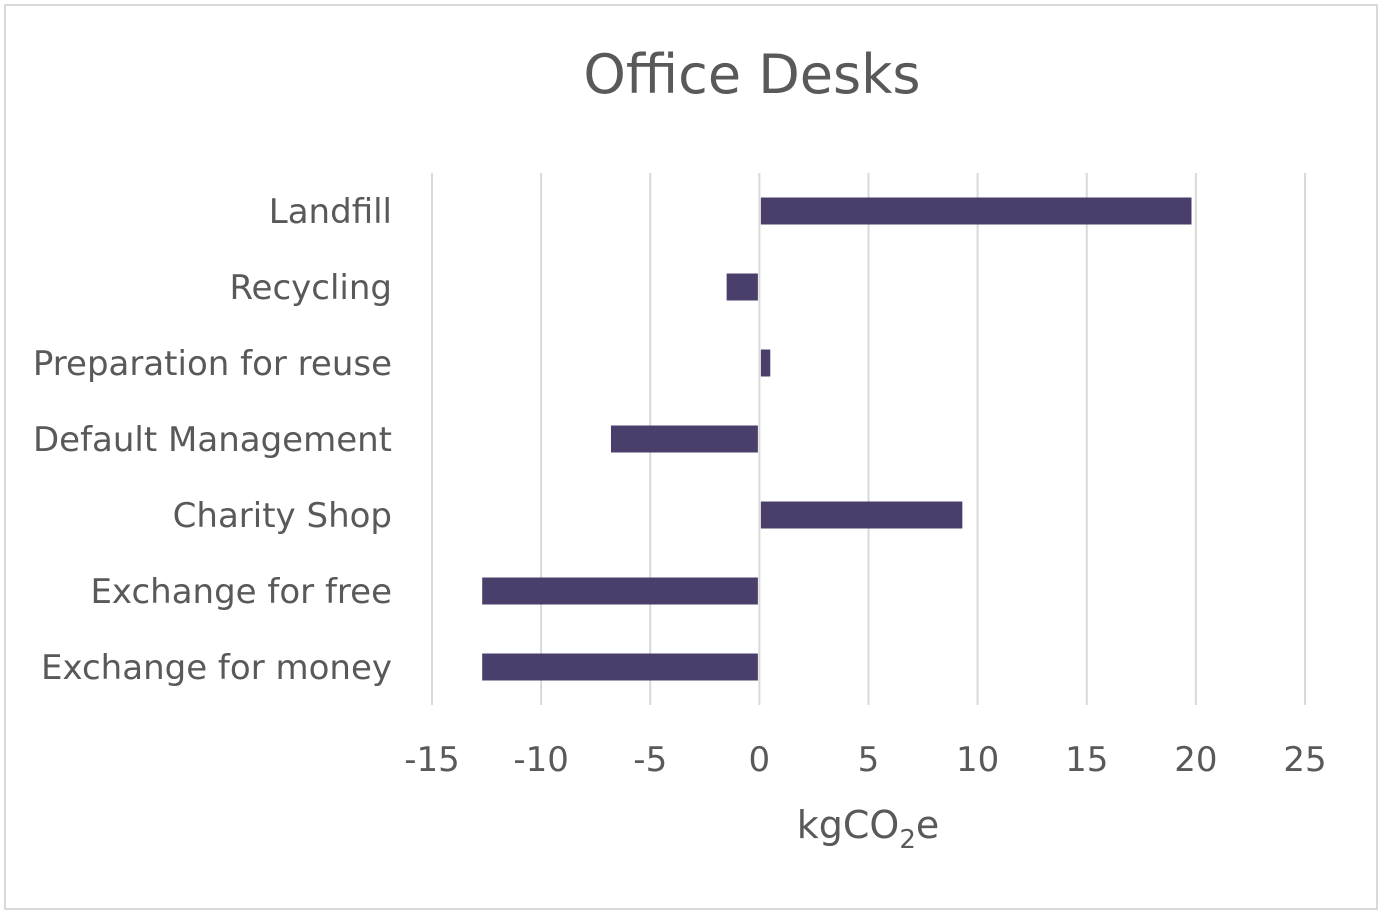 This screenshot has width=1384, height=916. Describe the element at coordinates (330, 212) in the screenshot. I see `category-label: Landfill` at that location.